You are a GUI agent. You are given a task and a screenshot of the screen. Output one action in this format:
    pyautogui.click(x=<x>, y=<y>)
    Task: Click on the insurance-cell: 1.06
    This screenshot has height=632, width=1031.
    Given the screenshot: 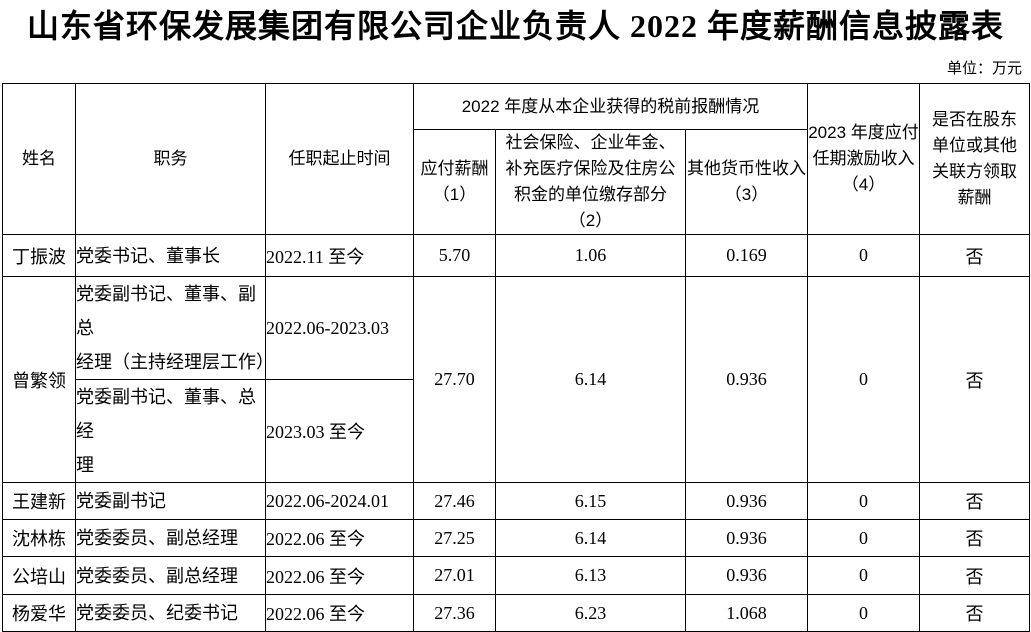 What is the action you would take?
    pyautogui.click(x=590, y=255)
    